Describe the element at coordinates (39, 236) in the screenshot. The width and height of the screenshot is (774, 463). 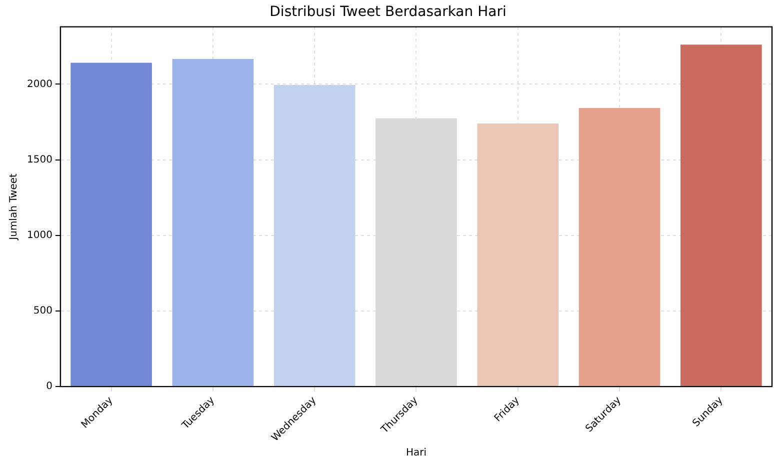
I see `y-tick-label: 1000` at that location.